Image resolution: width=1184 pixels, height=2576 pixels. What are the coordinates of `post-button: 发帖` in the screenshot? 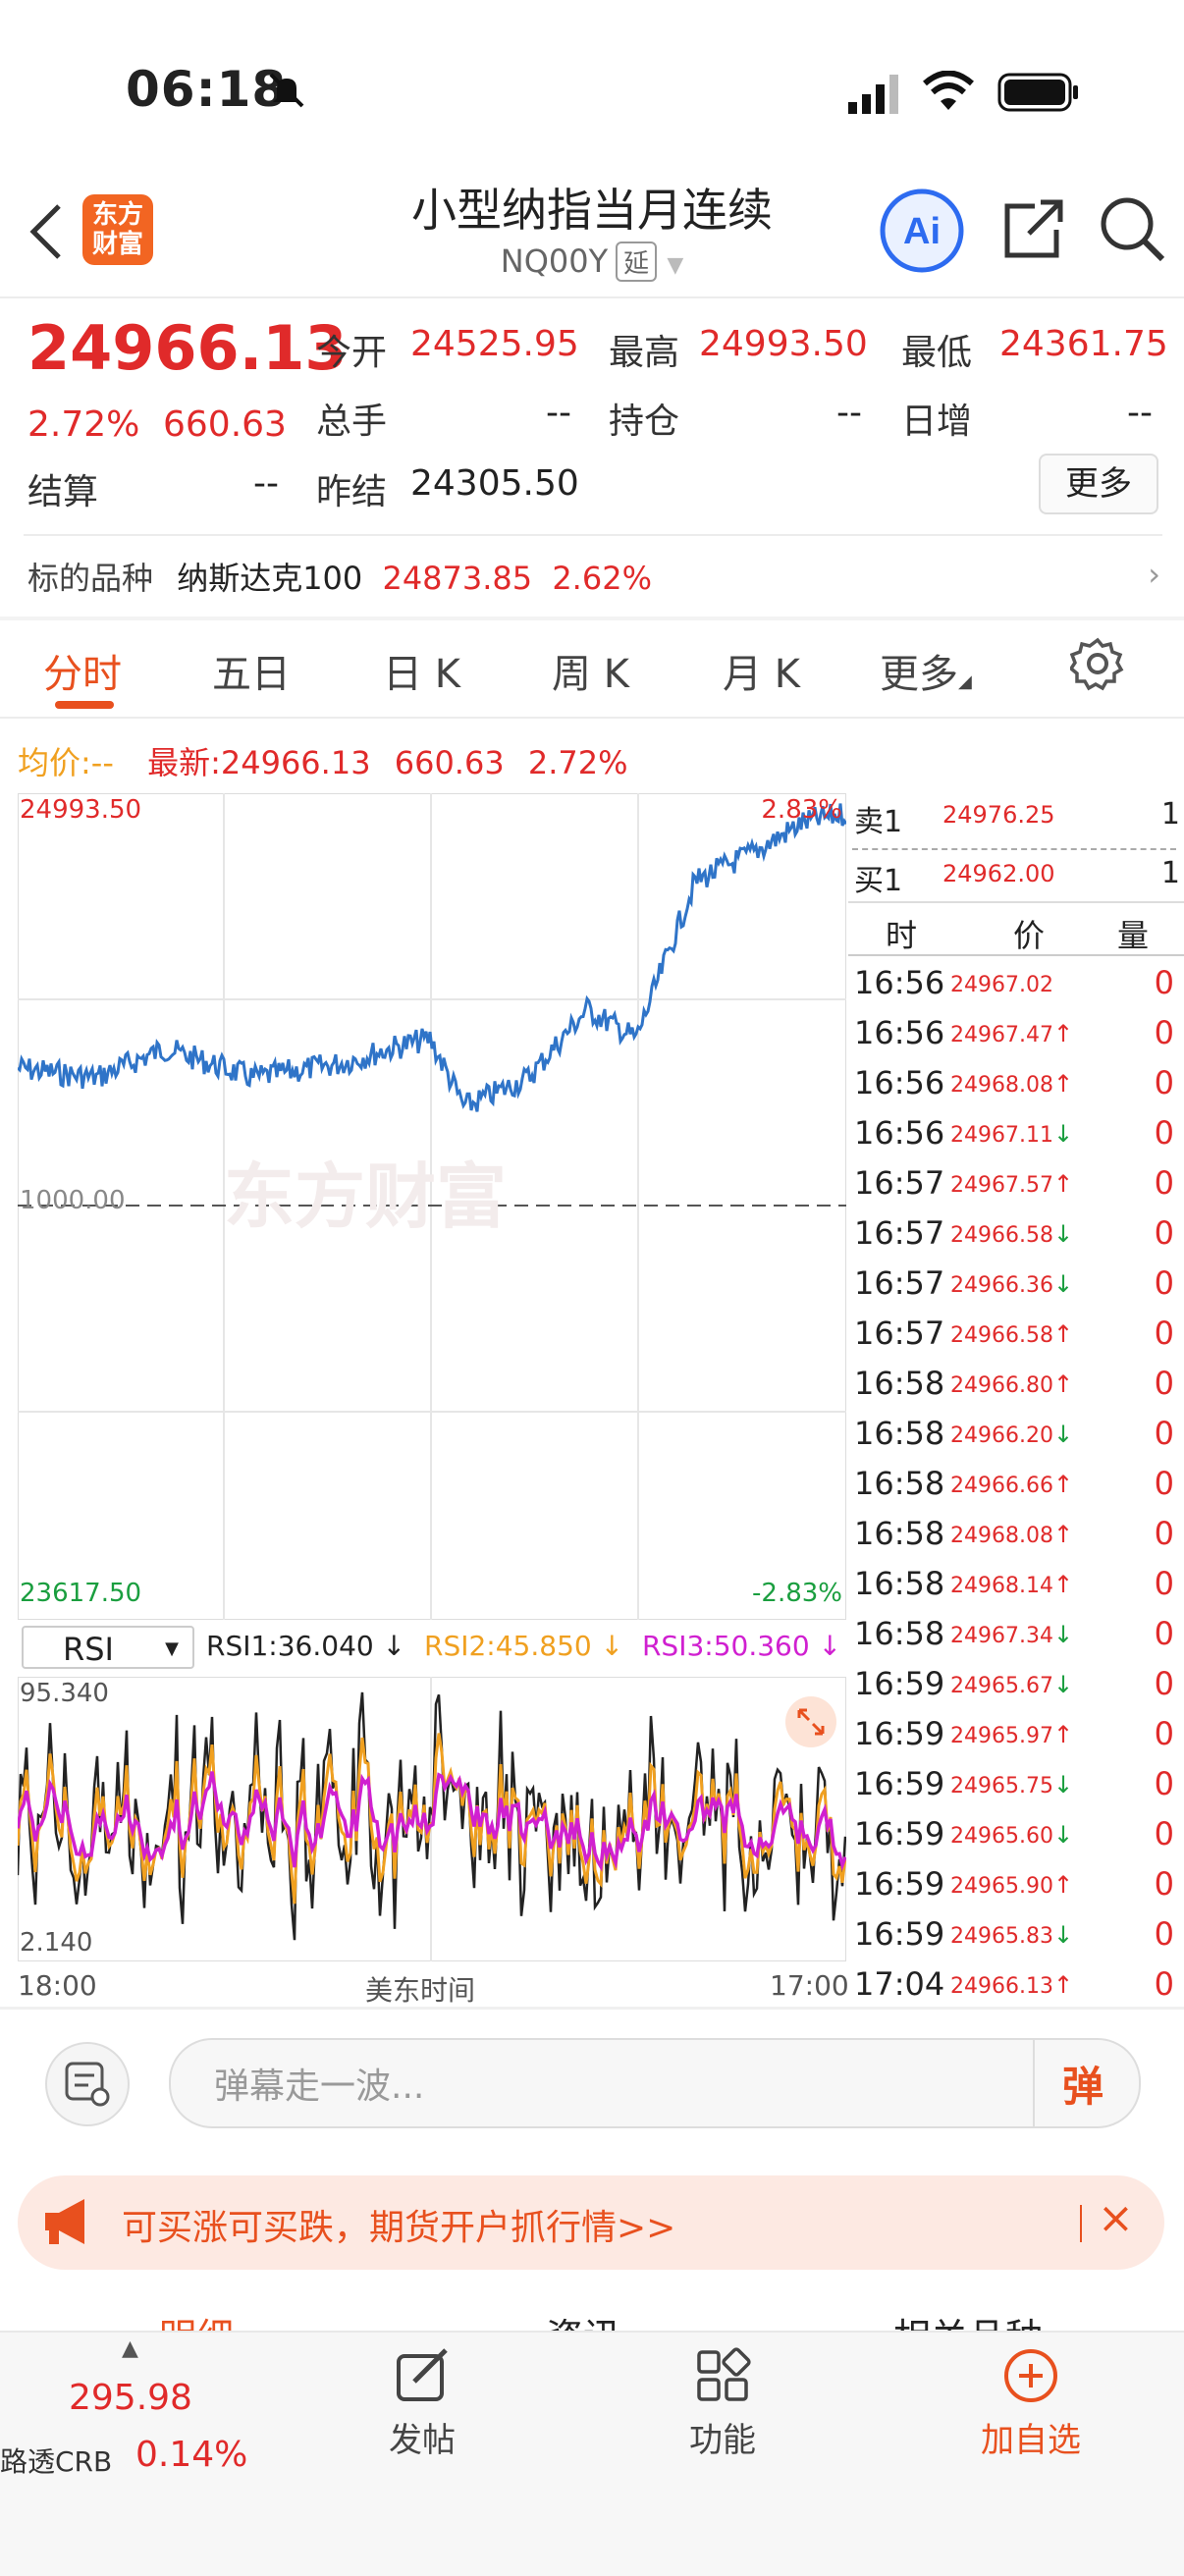 It's located at (422, 2410).